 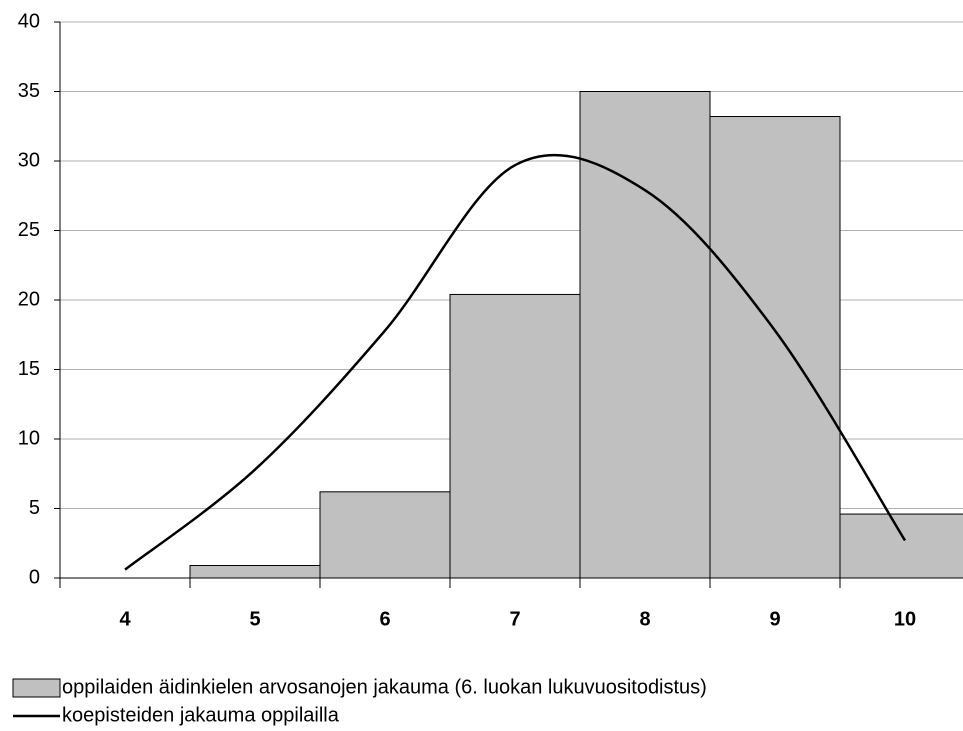 I want to click on x-tick-label: 7, so click(x=514, y=619).